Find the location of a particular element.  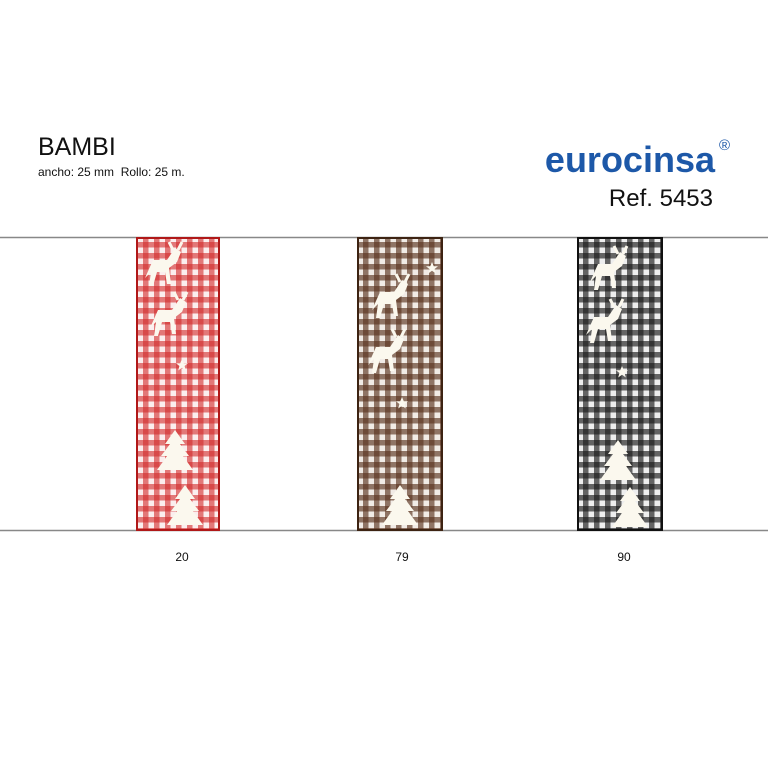

ribbon-code: 20 is located at coordinates (182, 557).